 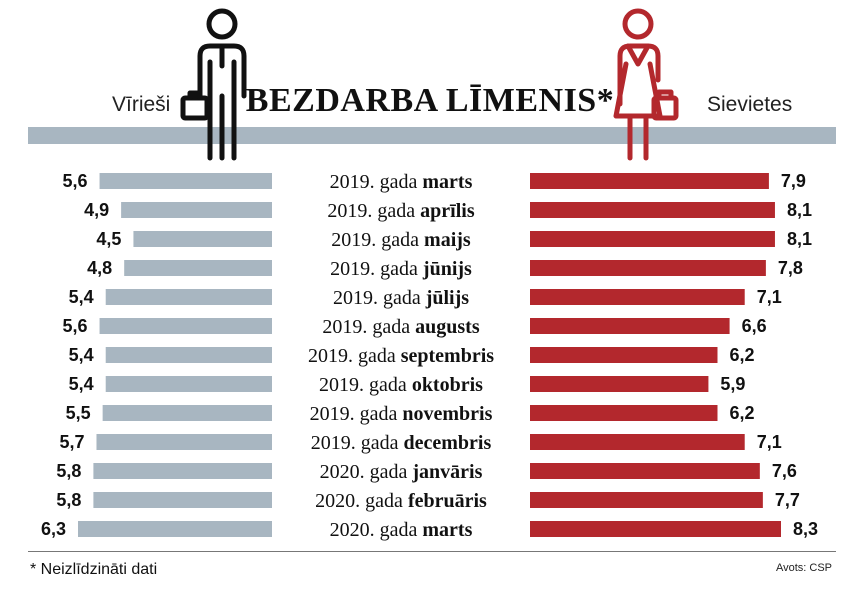 I want to click on category-label: 2019. gada novembris, so click(x=401, y=414).